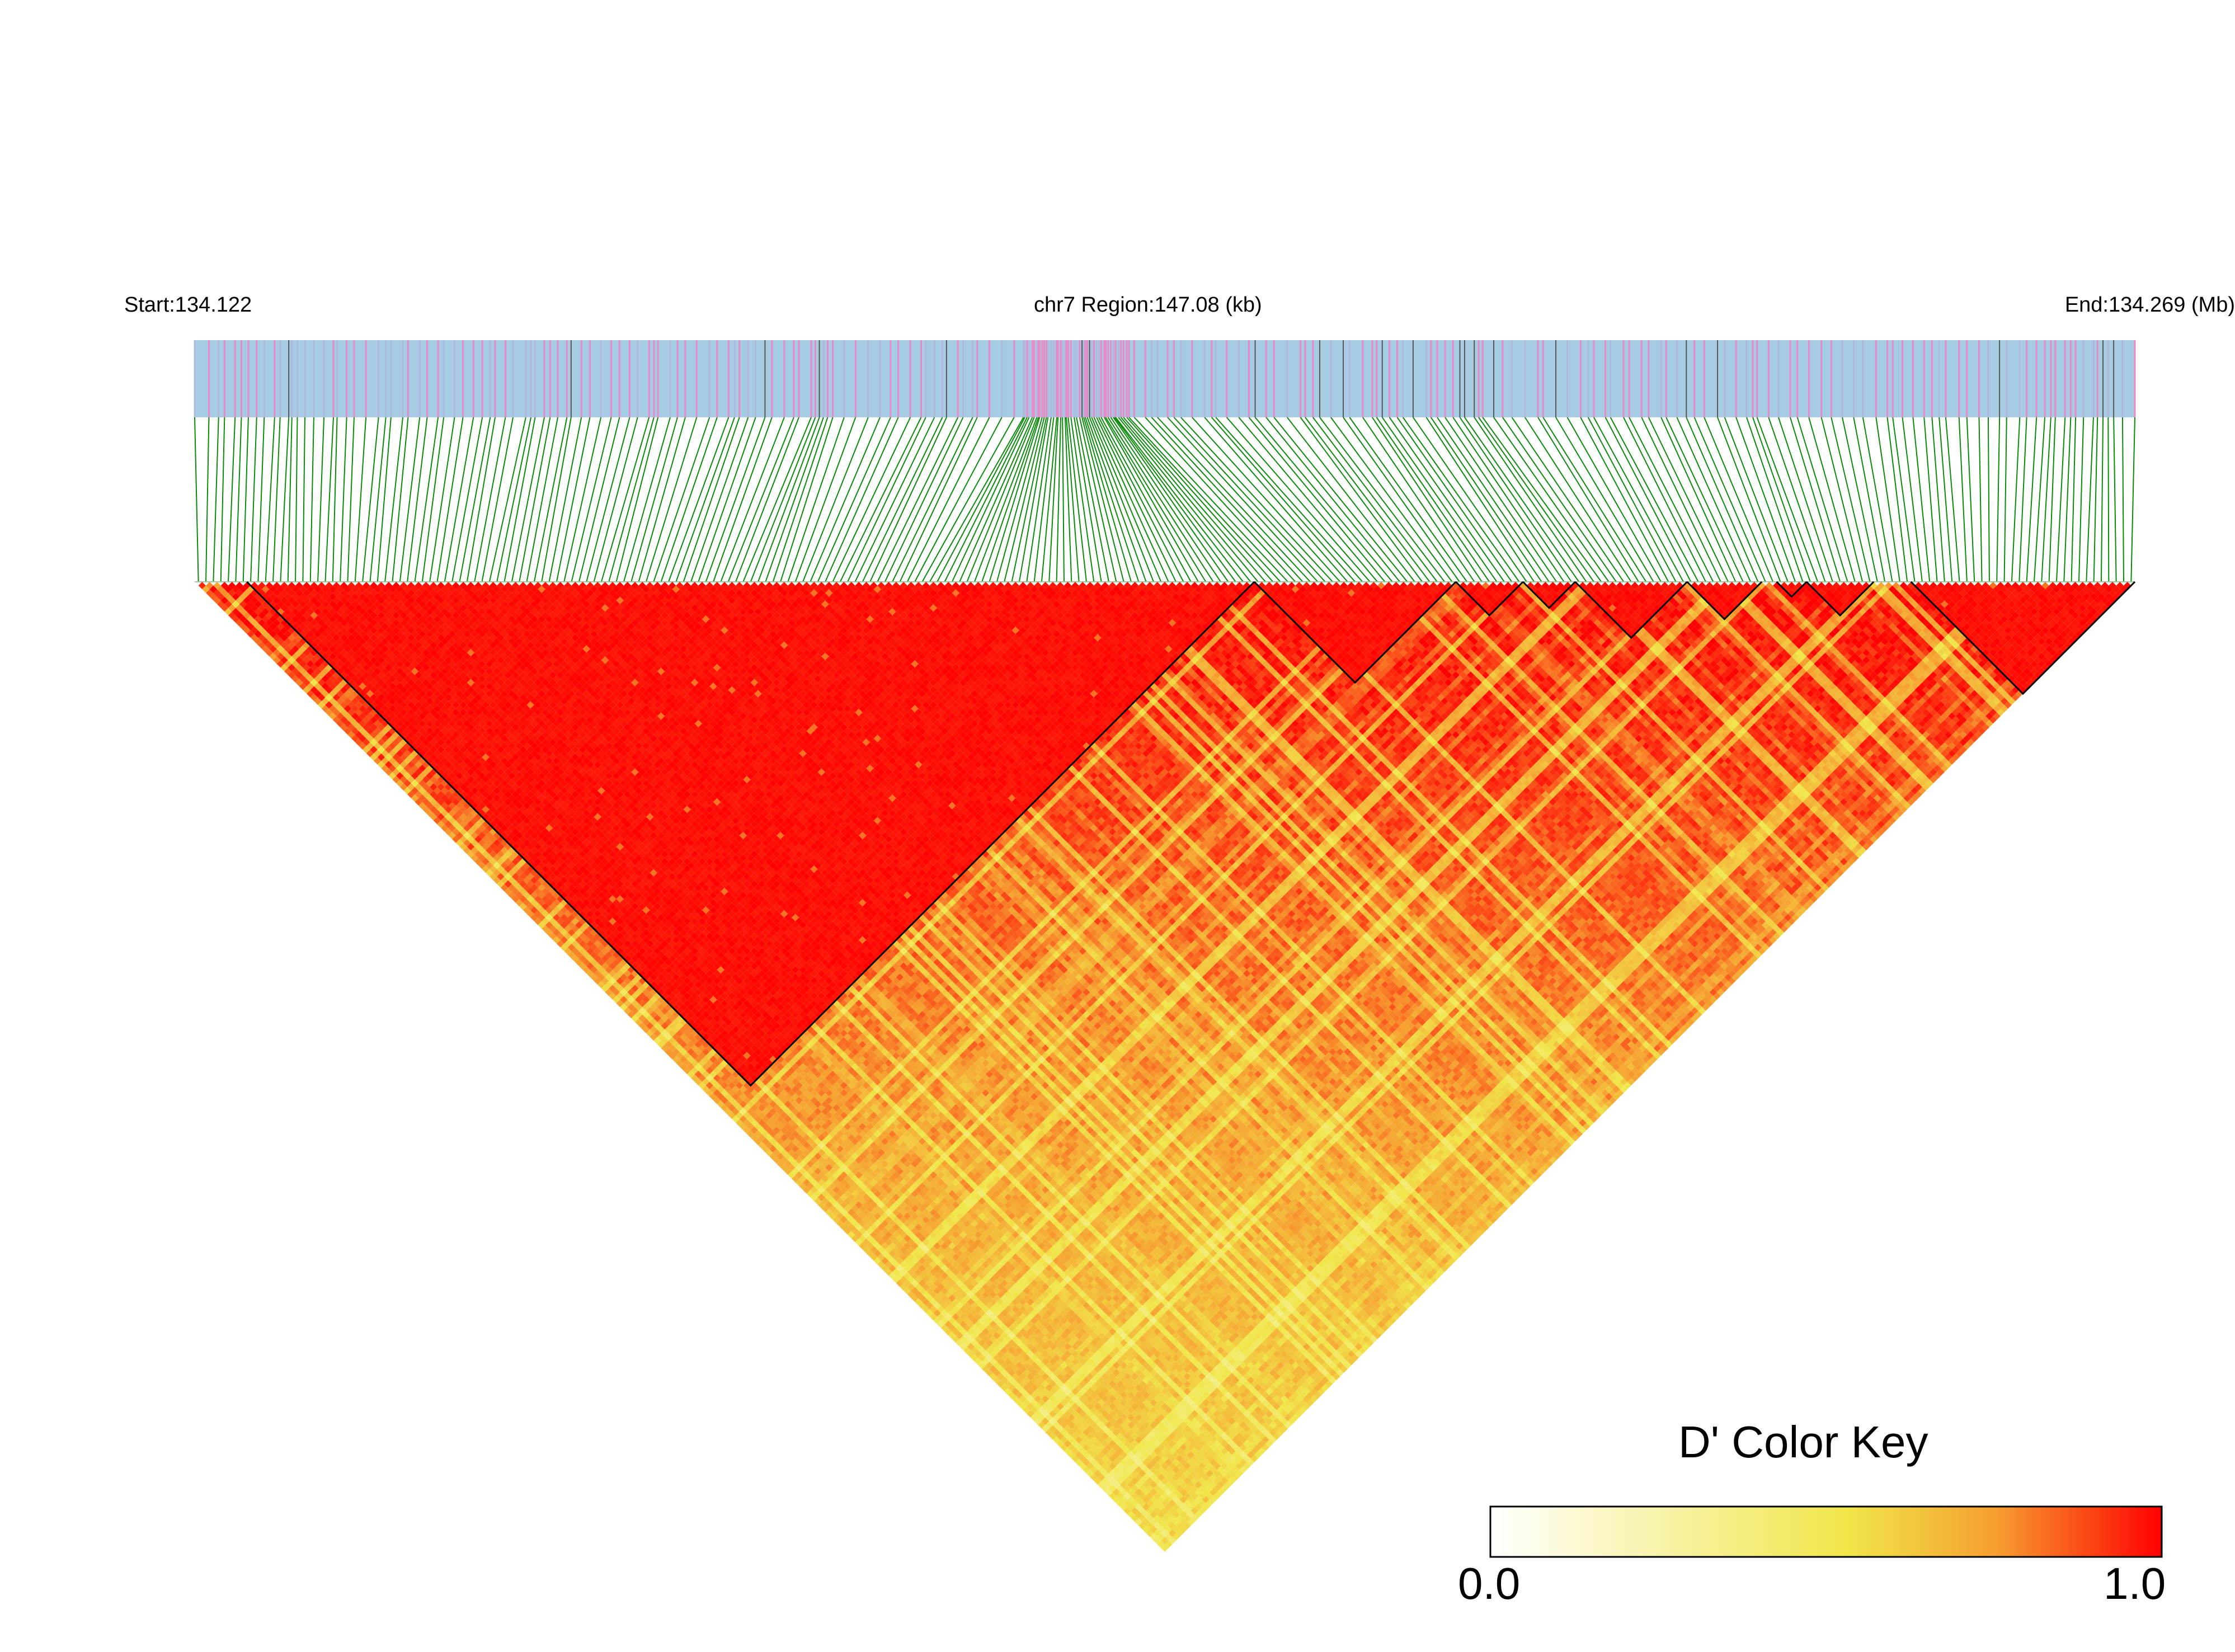  I want to click on snp-position-track, so click(1165, 379).